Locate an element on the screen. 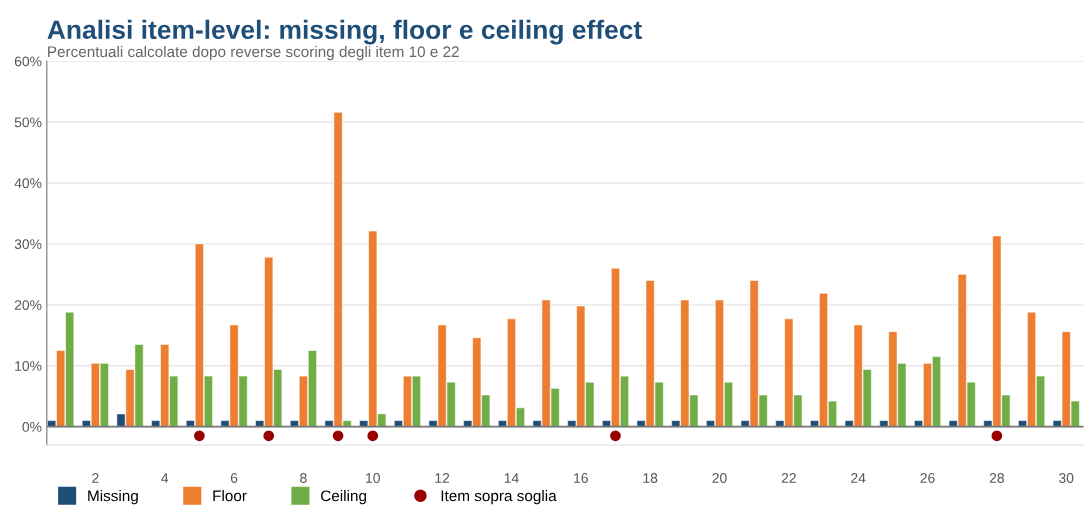  x-tick-label: 20 is located at coordinates (719, 478).